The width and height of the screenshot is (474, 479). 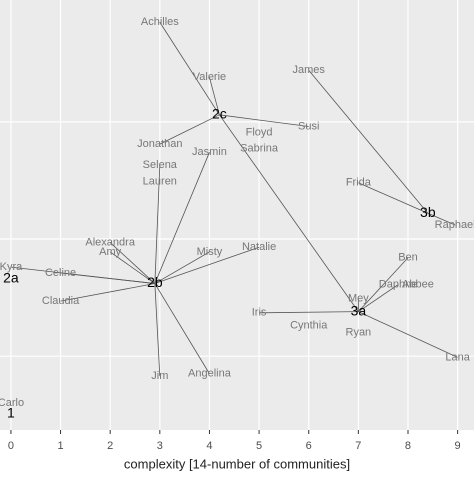 I want to click on x-tick-label: 0, so click(x=11, y=446).